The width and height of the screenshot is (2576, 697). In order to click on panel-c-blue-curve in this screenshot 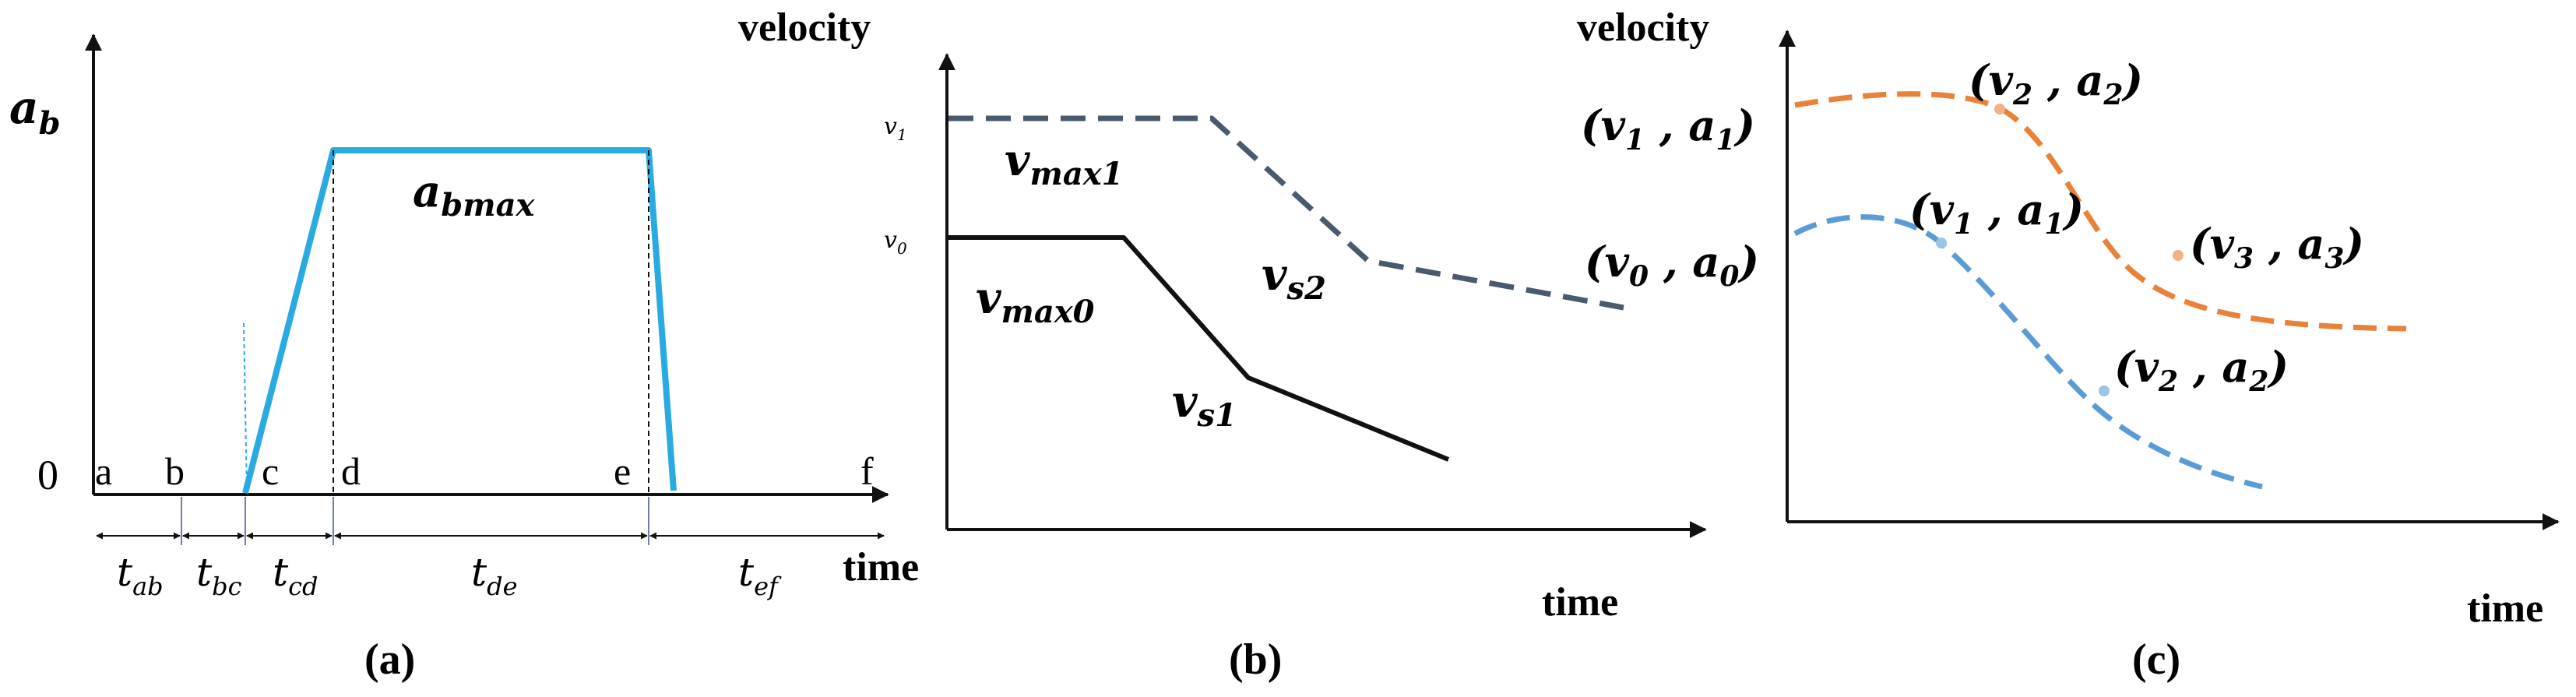, I will do `click(2028, 352)`.